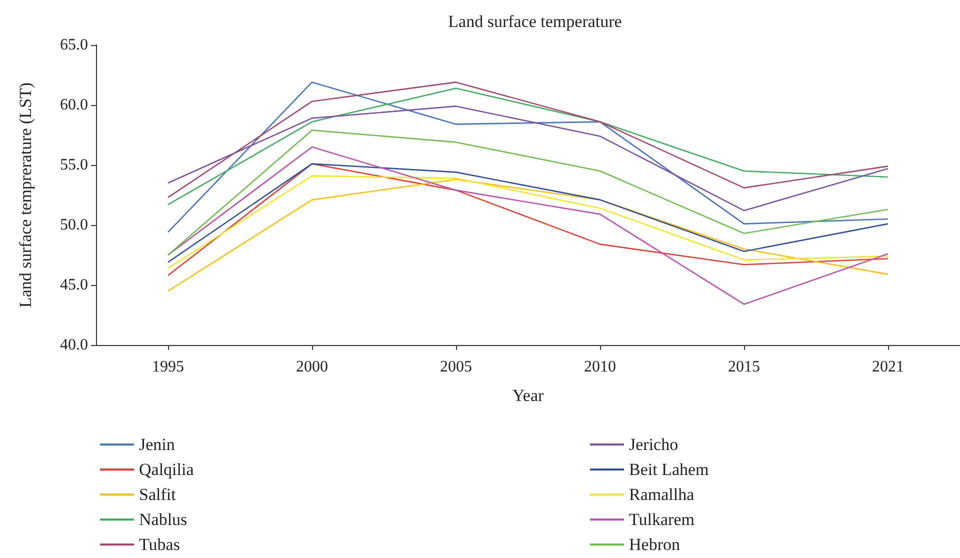 The height and width of the screenshot is (558, 960). Describe the element at coordinates (25, 195) in the screenshot. I see `y-axis-title: Land surface temprerature (LST)` at that location.